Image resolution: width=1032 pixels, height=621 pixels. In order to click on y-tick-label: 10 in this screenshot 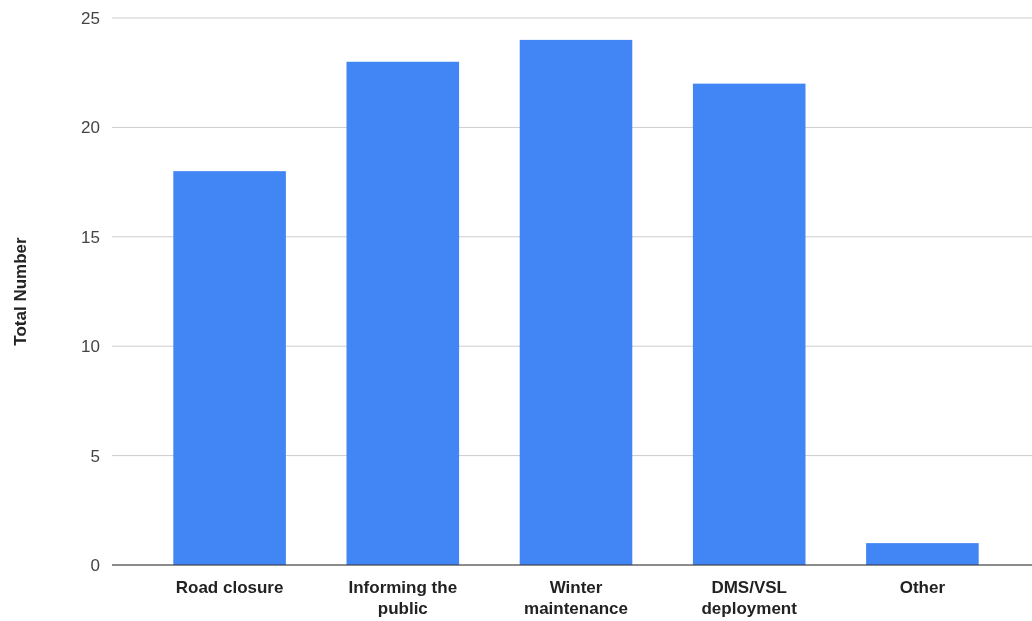, I will do `click(90, 347)`.